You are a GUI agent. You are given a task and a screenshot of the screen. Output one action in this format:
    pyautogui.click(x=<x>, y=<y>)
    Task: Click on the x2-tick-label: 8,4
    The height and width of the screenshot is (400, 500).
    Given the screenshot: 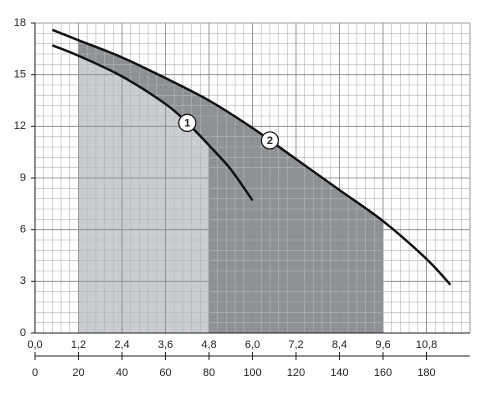 What is the action you would take?
    pyautogui.click(x=339, y=345)
    